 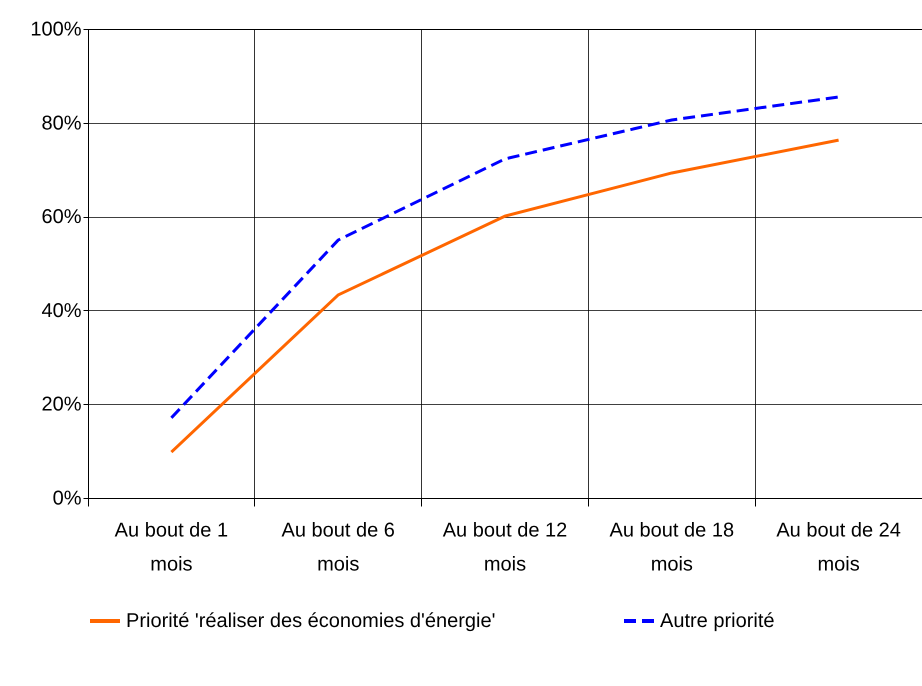 What do you see at coordinates (717, 621) in the screenshot?
I see `legend-label: Autre priorité` at bounding box center [717, 621].